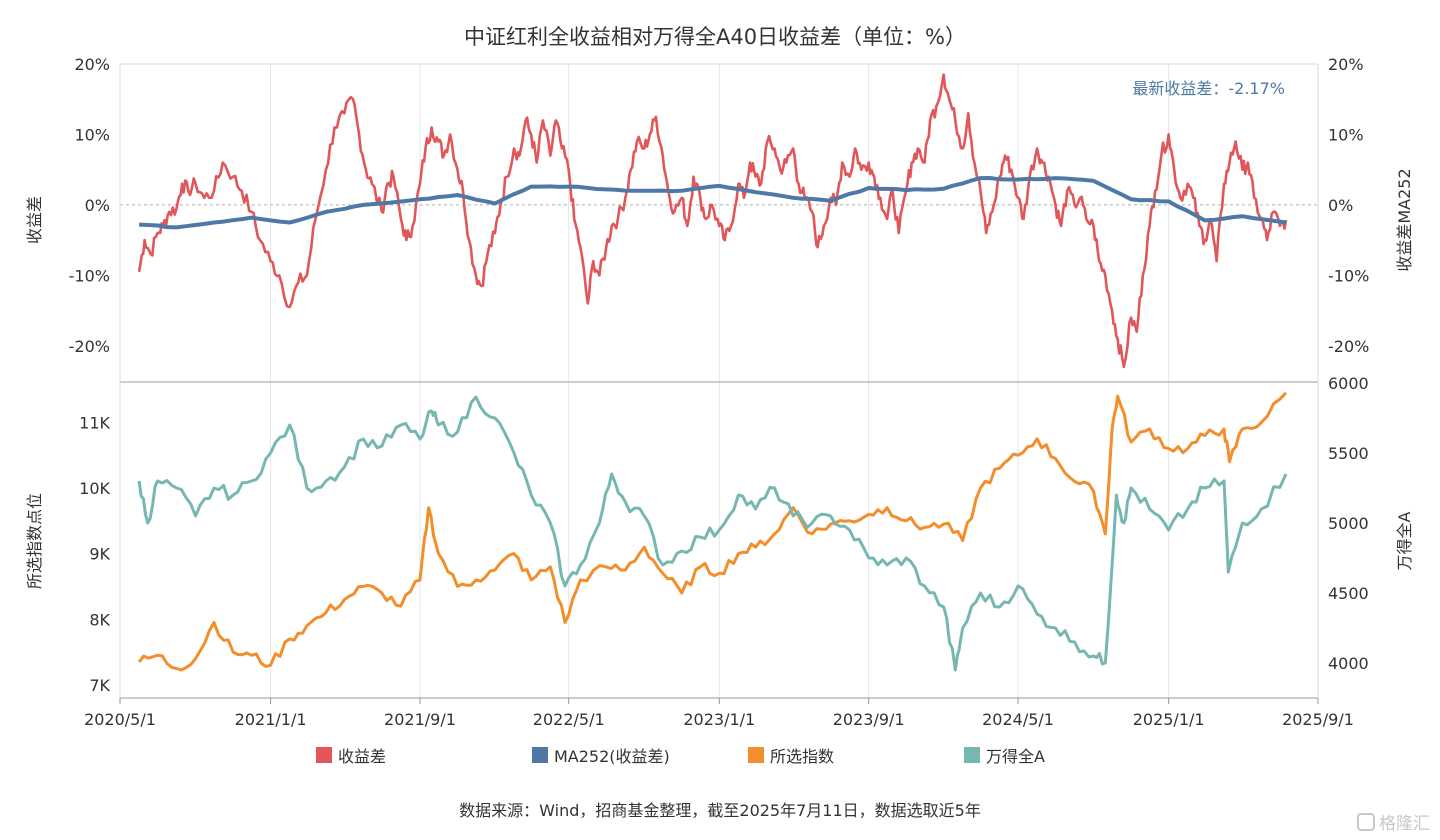 Image resolution: width=1440 pixels, height=840 pixels. I want to click on top-left-y-tick-label: 0%, so click(97, 205).